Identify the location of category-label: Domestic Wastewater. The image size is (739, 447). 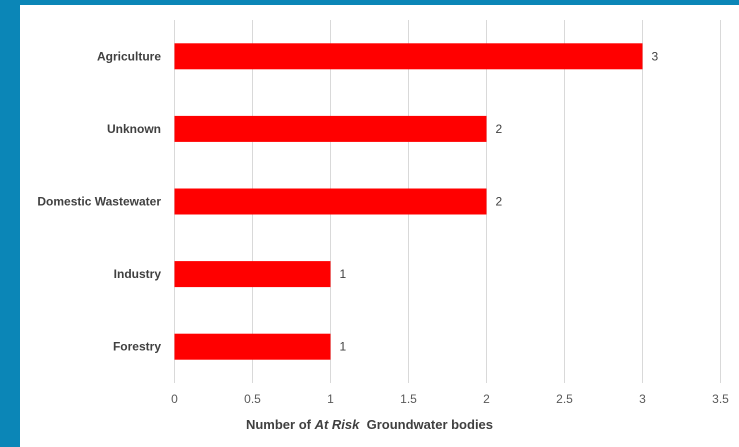
(99, 202).